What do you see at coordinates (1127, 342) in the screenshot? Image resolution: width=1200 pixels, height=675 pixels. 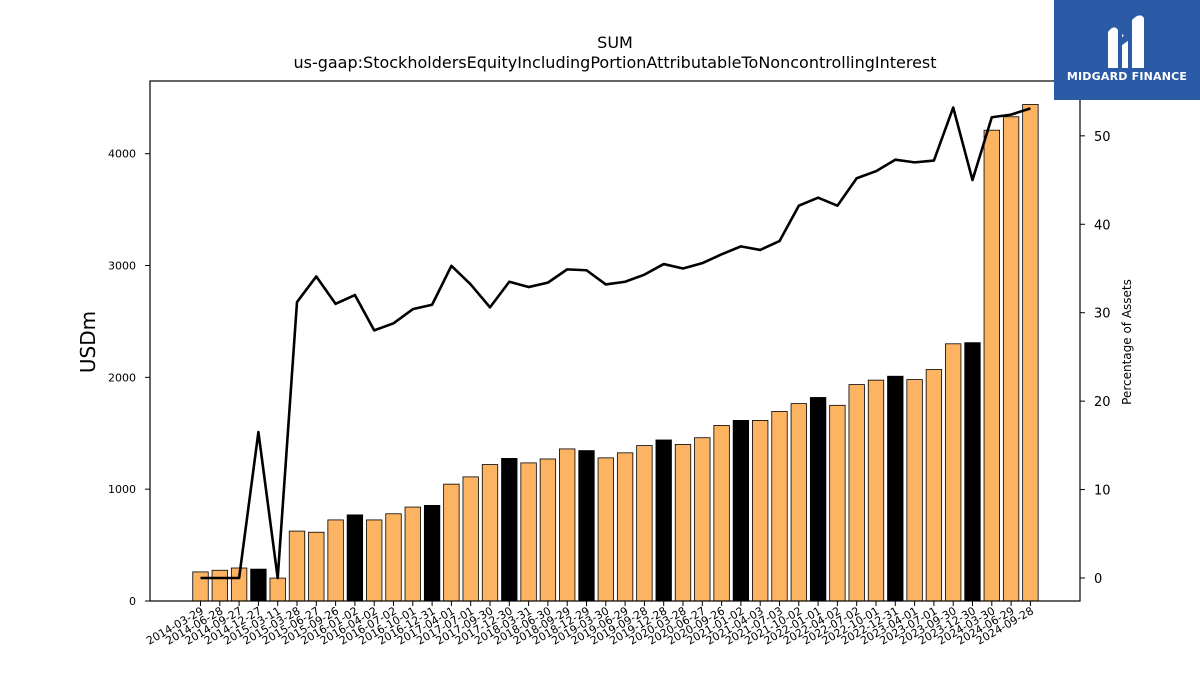 I see `y2-axis-label: Percentage of Assets` at bounding box center [1127, 342].